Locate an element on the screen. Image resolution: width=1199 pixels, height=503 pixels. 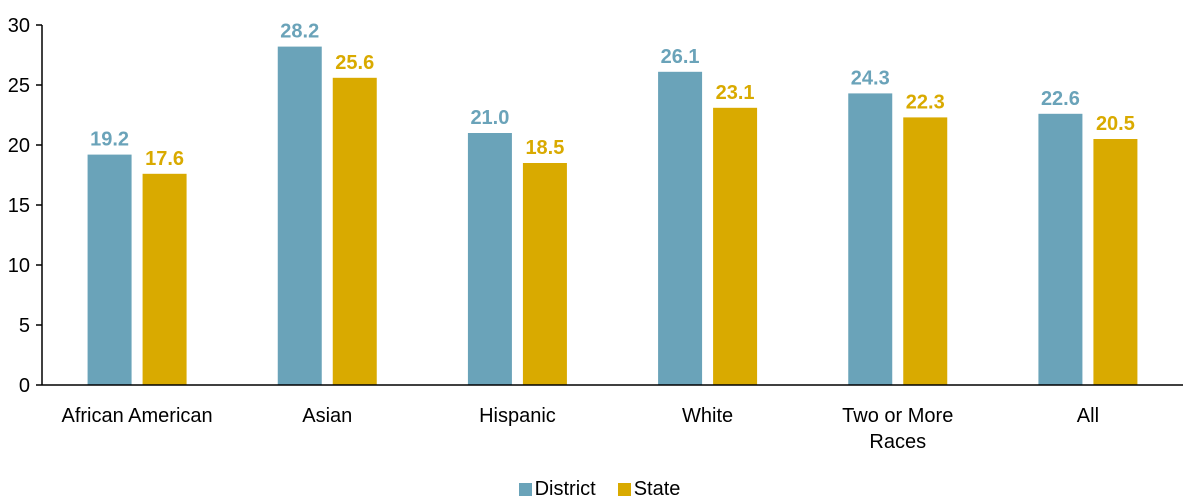
legend-label-state: State is located at coordinates (657, 489).